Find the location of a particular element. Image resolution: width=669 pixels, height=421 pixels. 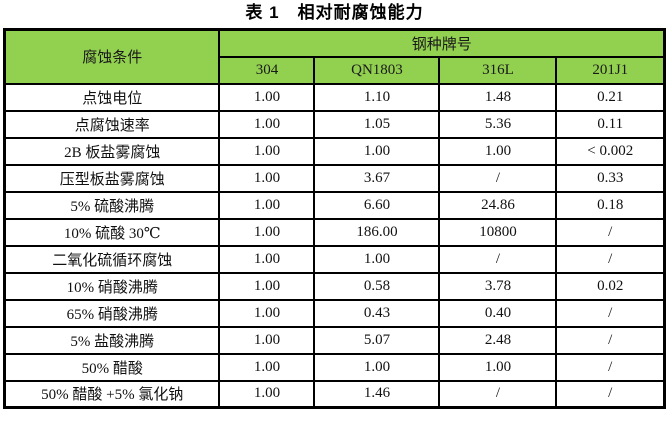

data-cell: 0.33 is located at coordinates (610, 178).